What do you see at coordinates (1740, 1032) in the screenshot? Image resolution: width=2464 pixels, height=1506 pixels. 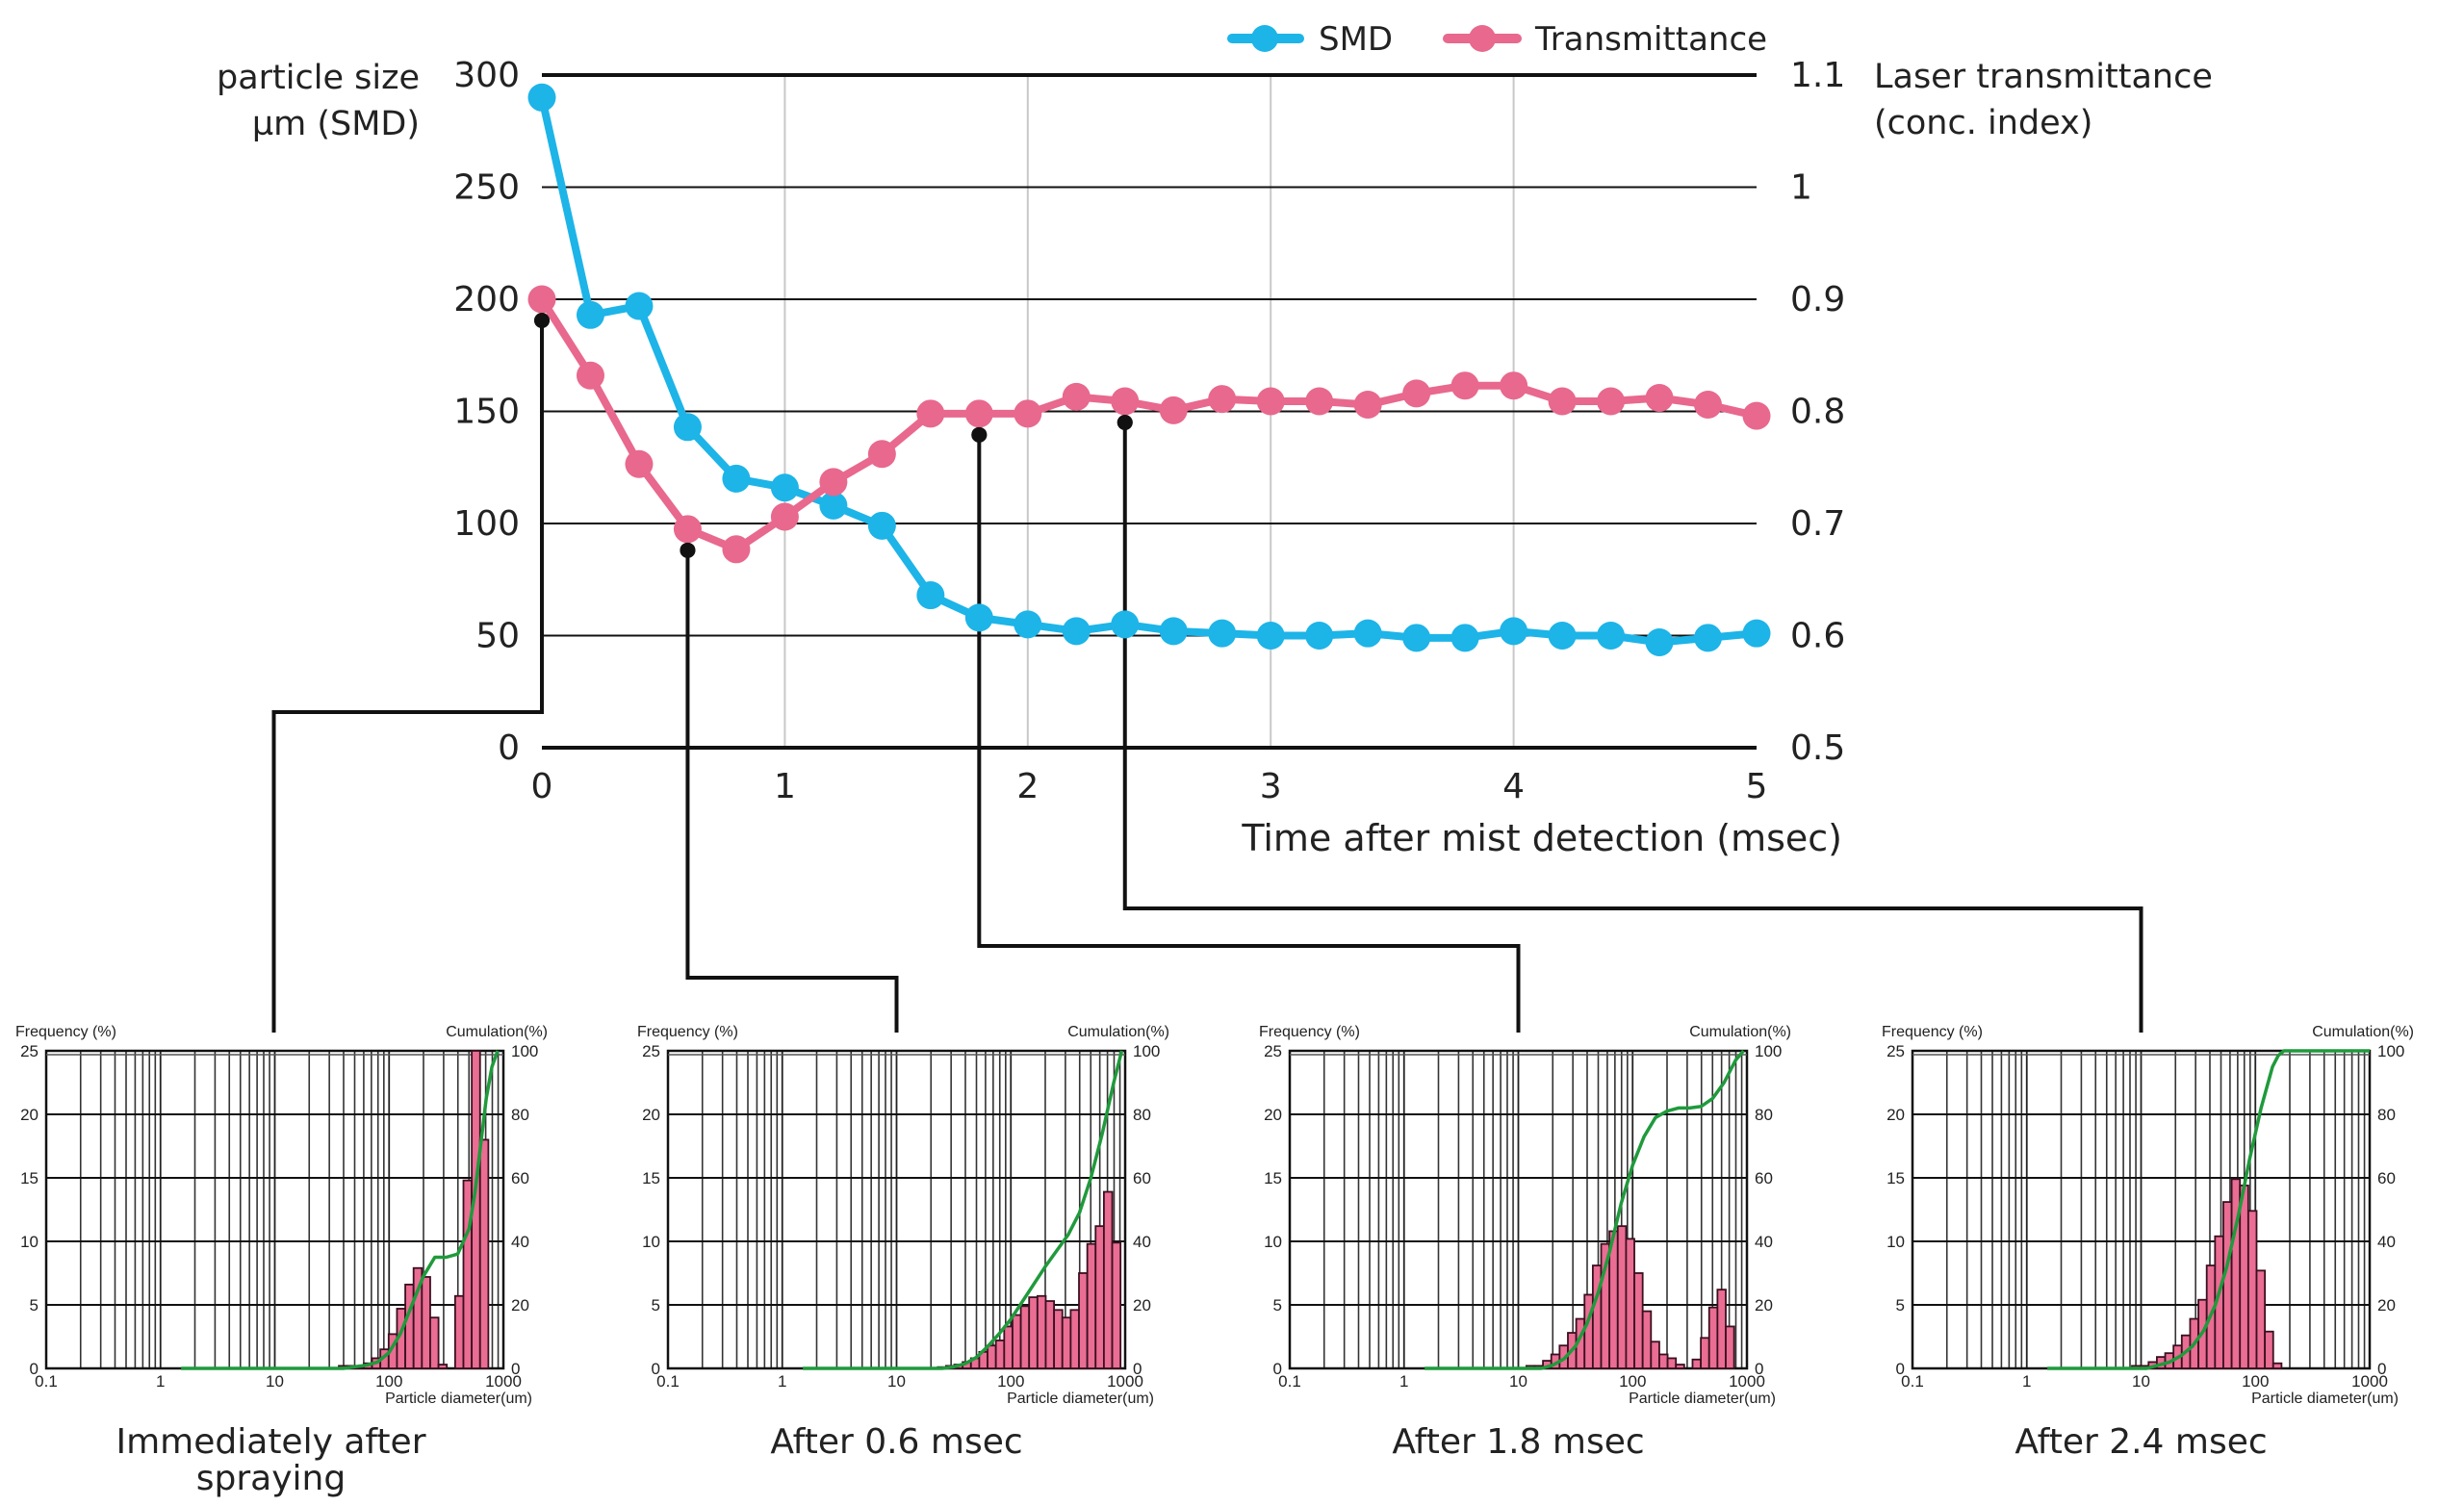 I see `cumulation-axis-title: Cumulation(%)` at bounding box center [1740, 1032].